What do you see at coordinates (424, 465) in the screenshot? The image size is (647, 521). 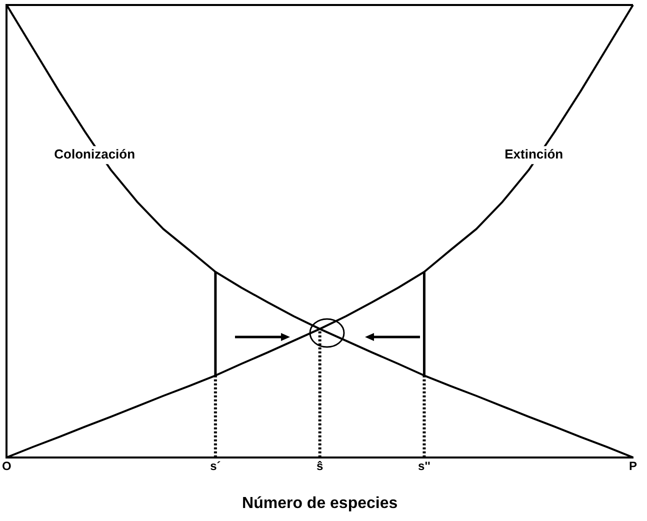 I see `x-tick-label: s''` at bounding box center [424, 465].